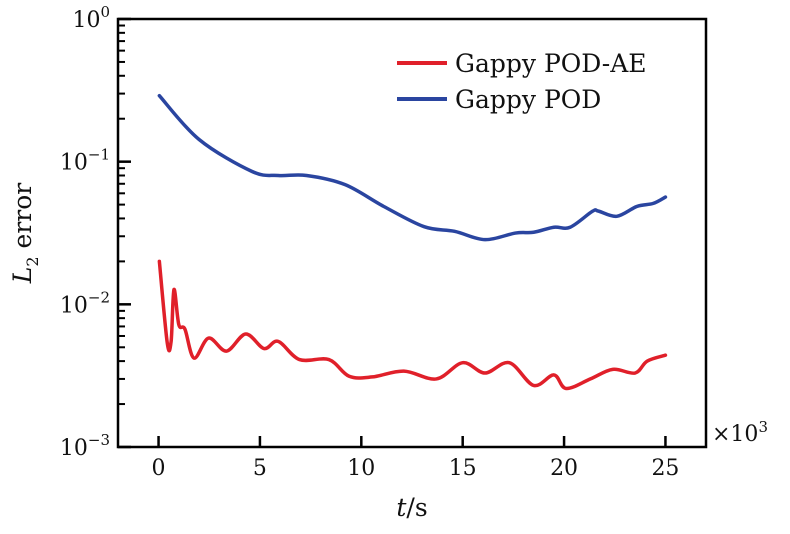 This screenshot has width=790, height=534. Describe the element at coordinates (85, 303) in the screenshot. I see `y-tick-label: 10⁻²` at that location.